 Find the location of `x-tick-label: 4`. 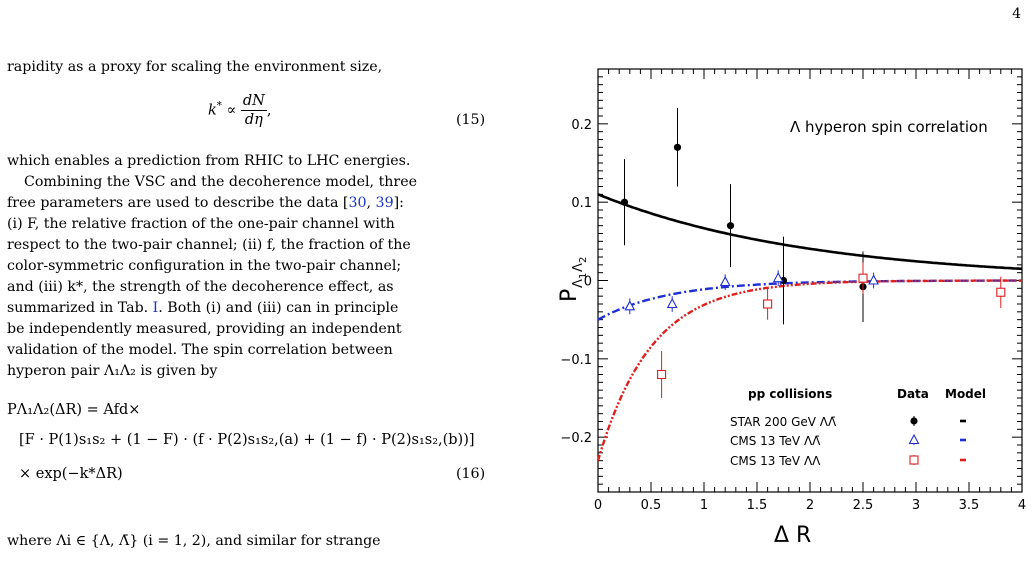

x-tick-label: 4 is located at coordinates (1022, 505).